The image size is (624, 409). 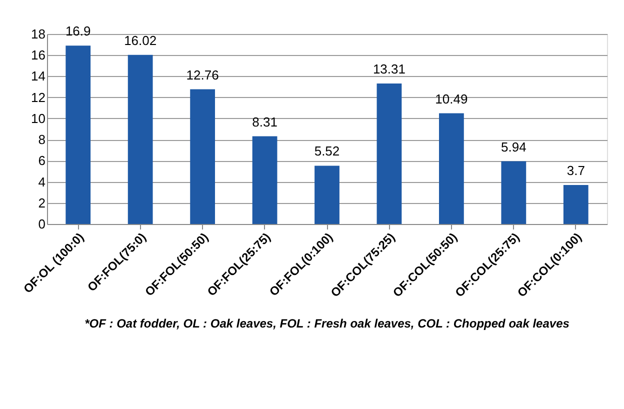 What do you see at coordinates (513, 146) in the screenshot?
I see `data-label: 5.94` at bounding box center [513, 146].